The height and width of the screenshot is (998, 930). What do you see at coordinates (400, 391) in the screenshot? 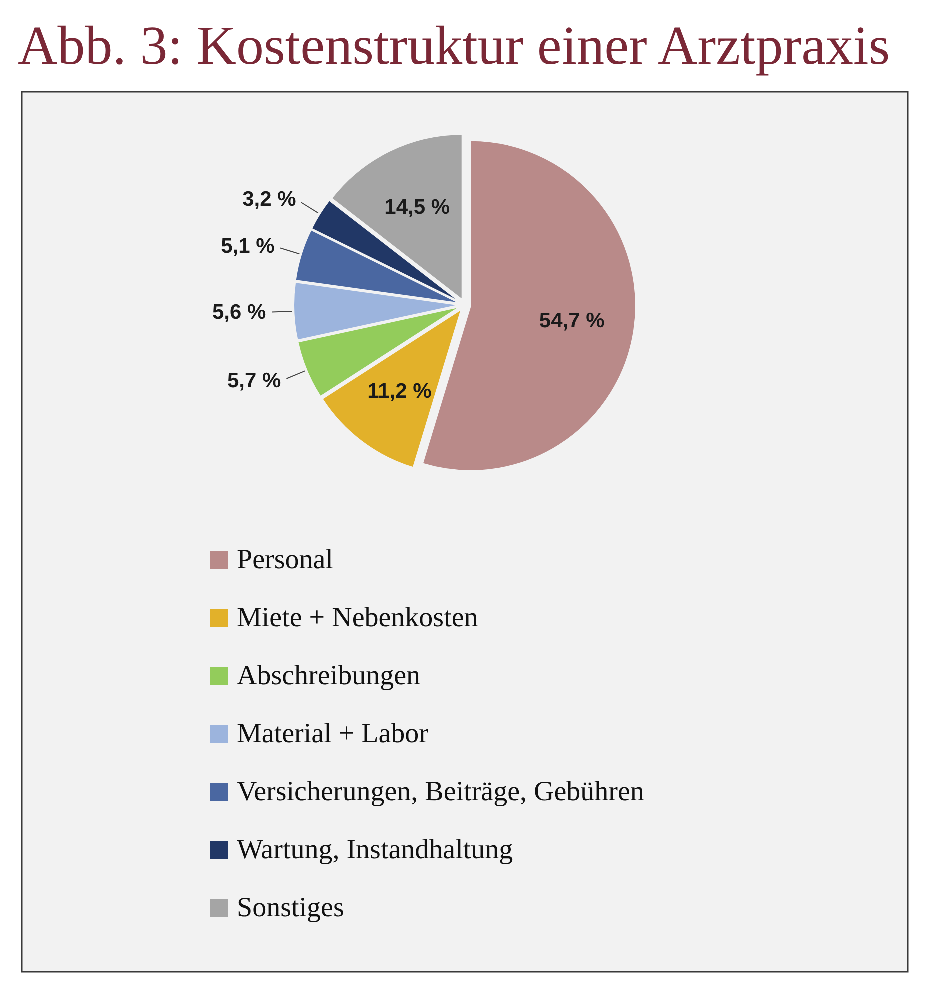
I see `data-label: 11,2 %` at bounding box center [400, 391].